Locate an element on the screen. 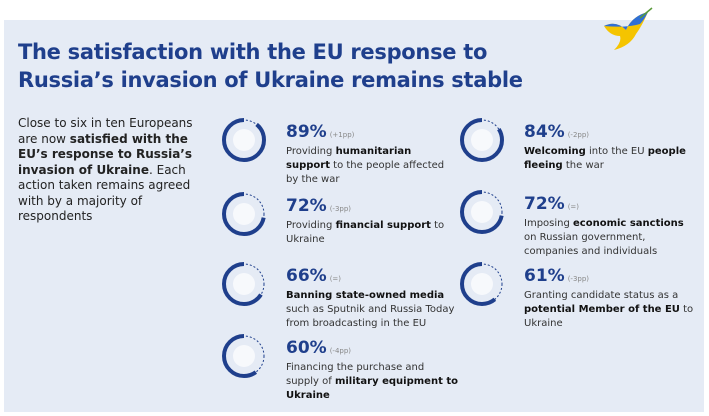 This screenshot has height=416, width=709. humanitarian-parachute-icon is located at coordinates (244, 140).